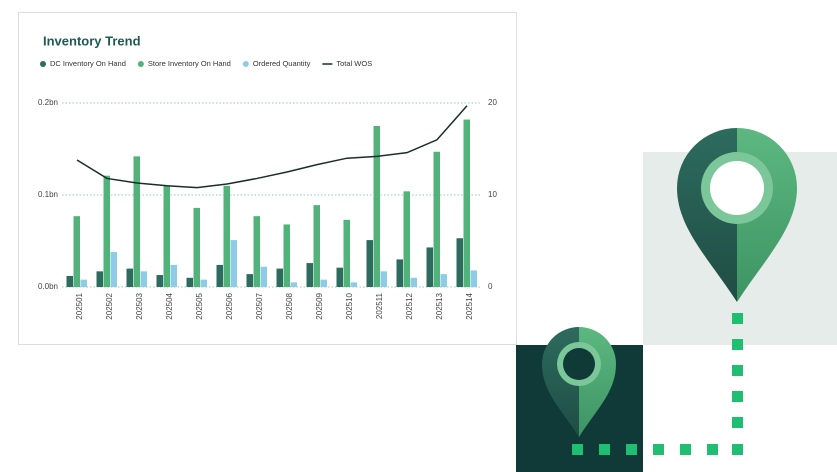  Describe the element at coordinates (492, 194) in the screenshot. I see `y2-tick-label: 10` at that location.